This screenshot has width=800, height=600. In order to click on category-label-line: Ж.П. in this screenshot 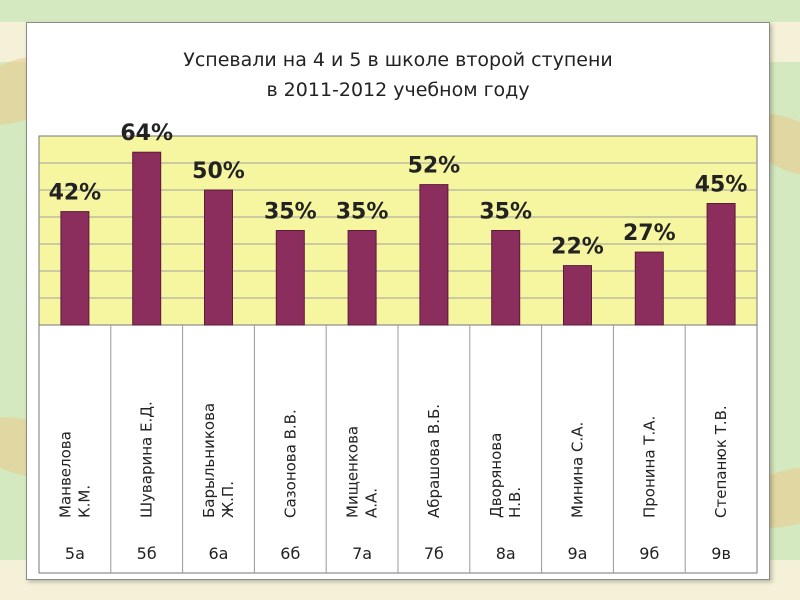, I will do `click(228, 499)`.